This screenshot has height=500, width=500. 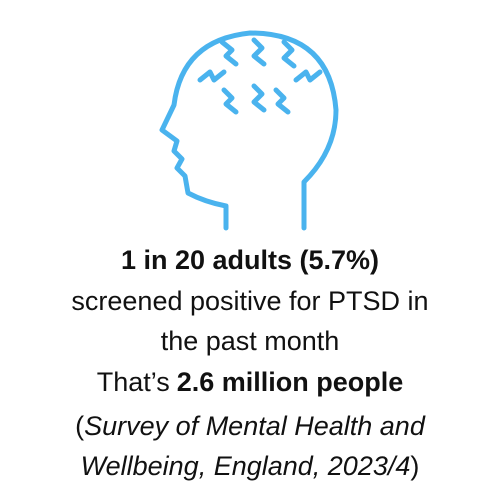 I want to click on source-line: Wellbeing, England, 2023/4), so click(x=250, y=466).